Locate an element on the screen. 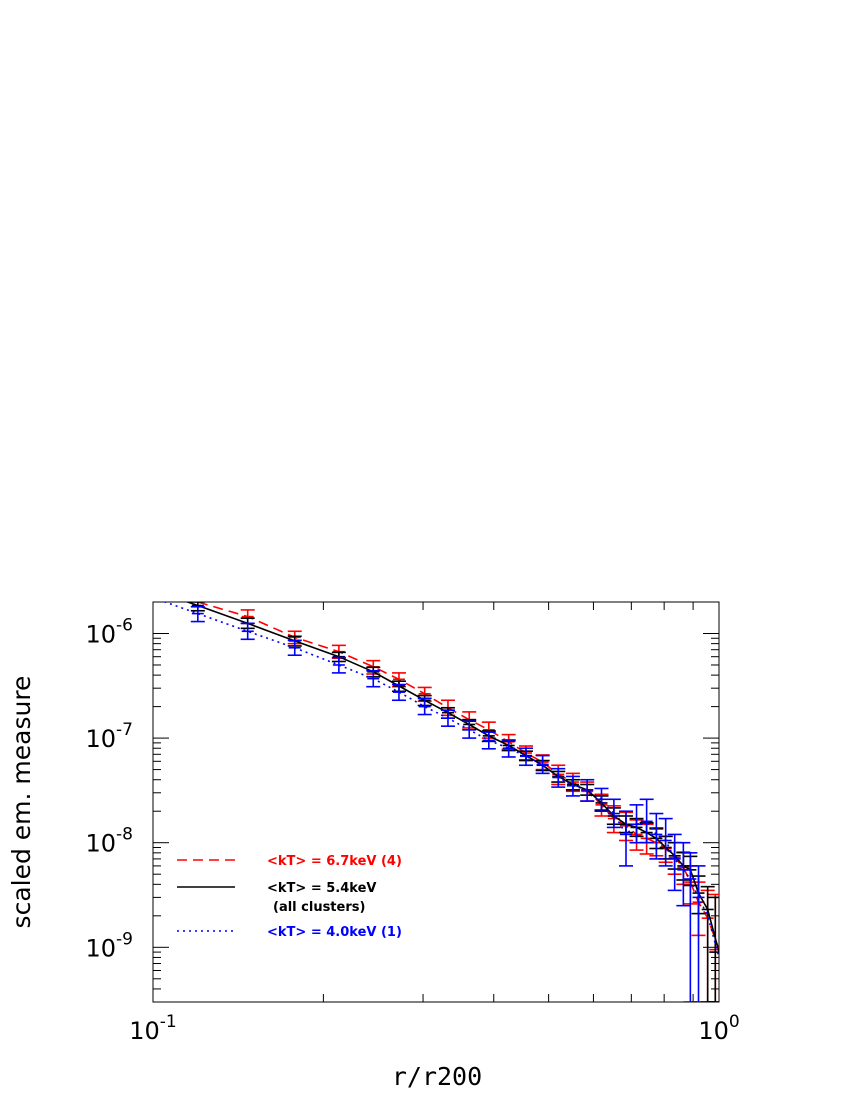 This screenshot has width=850, height=1100. y-tick-label: 10⁻⁷ is located at coordinates (110, 736).